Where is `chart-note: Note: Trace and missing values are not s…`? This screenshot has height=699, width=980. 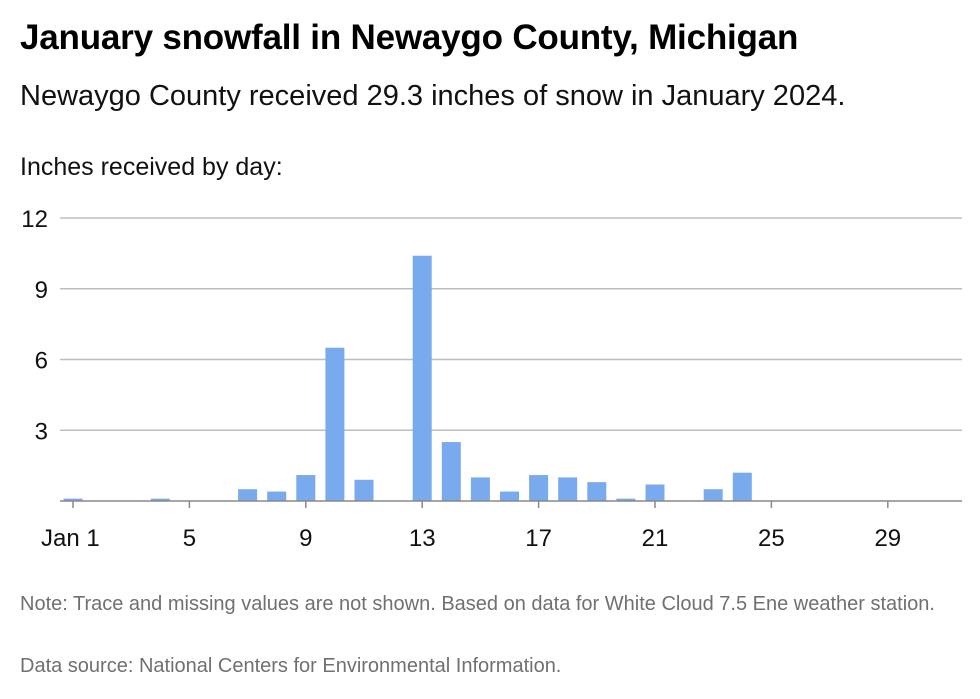
chart-note: Note: Trace and missing values are not s… is located at coordinates (477, 604).